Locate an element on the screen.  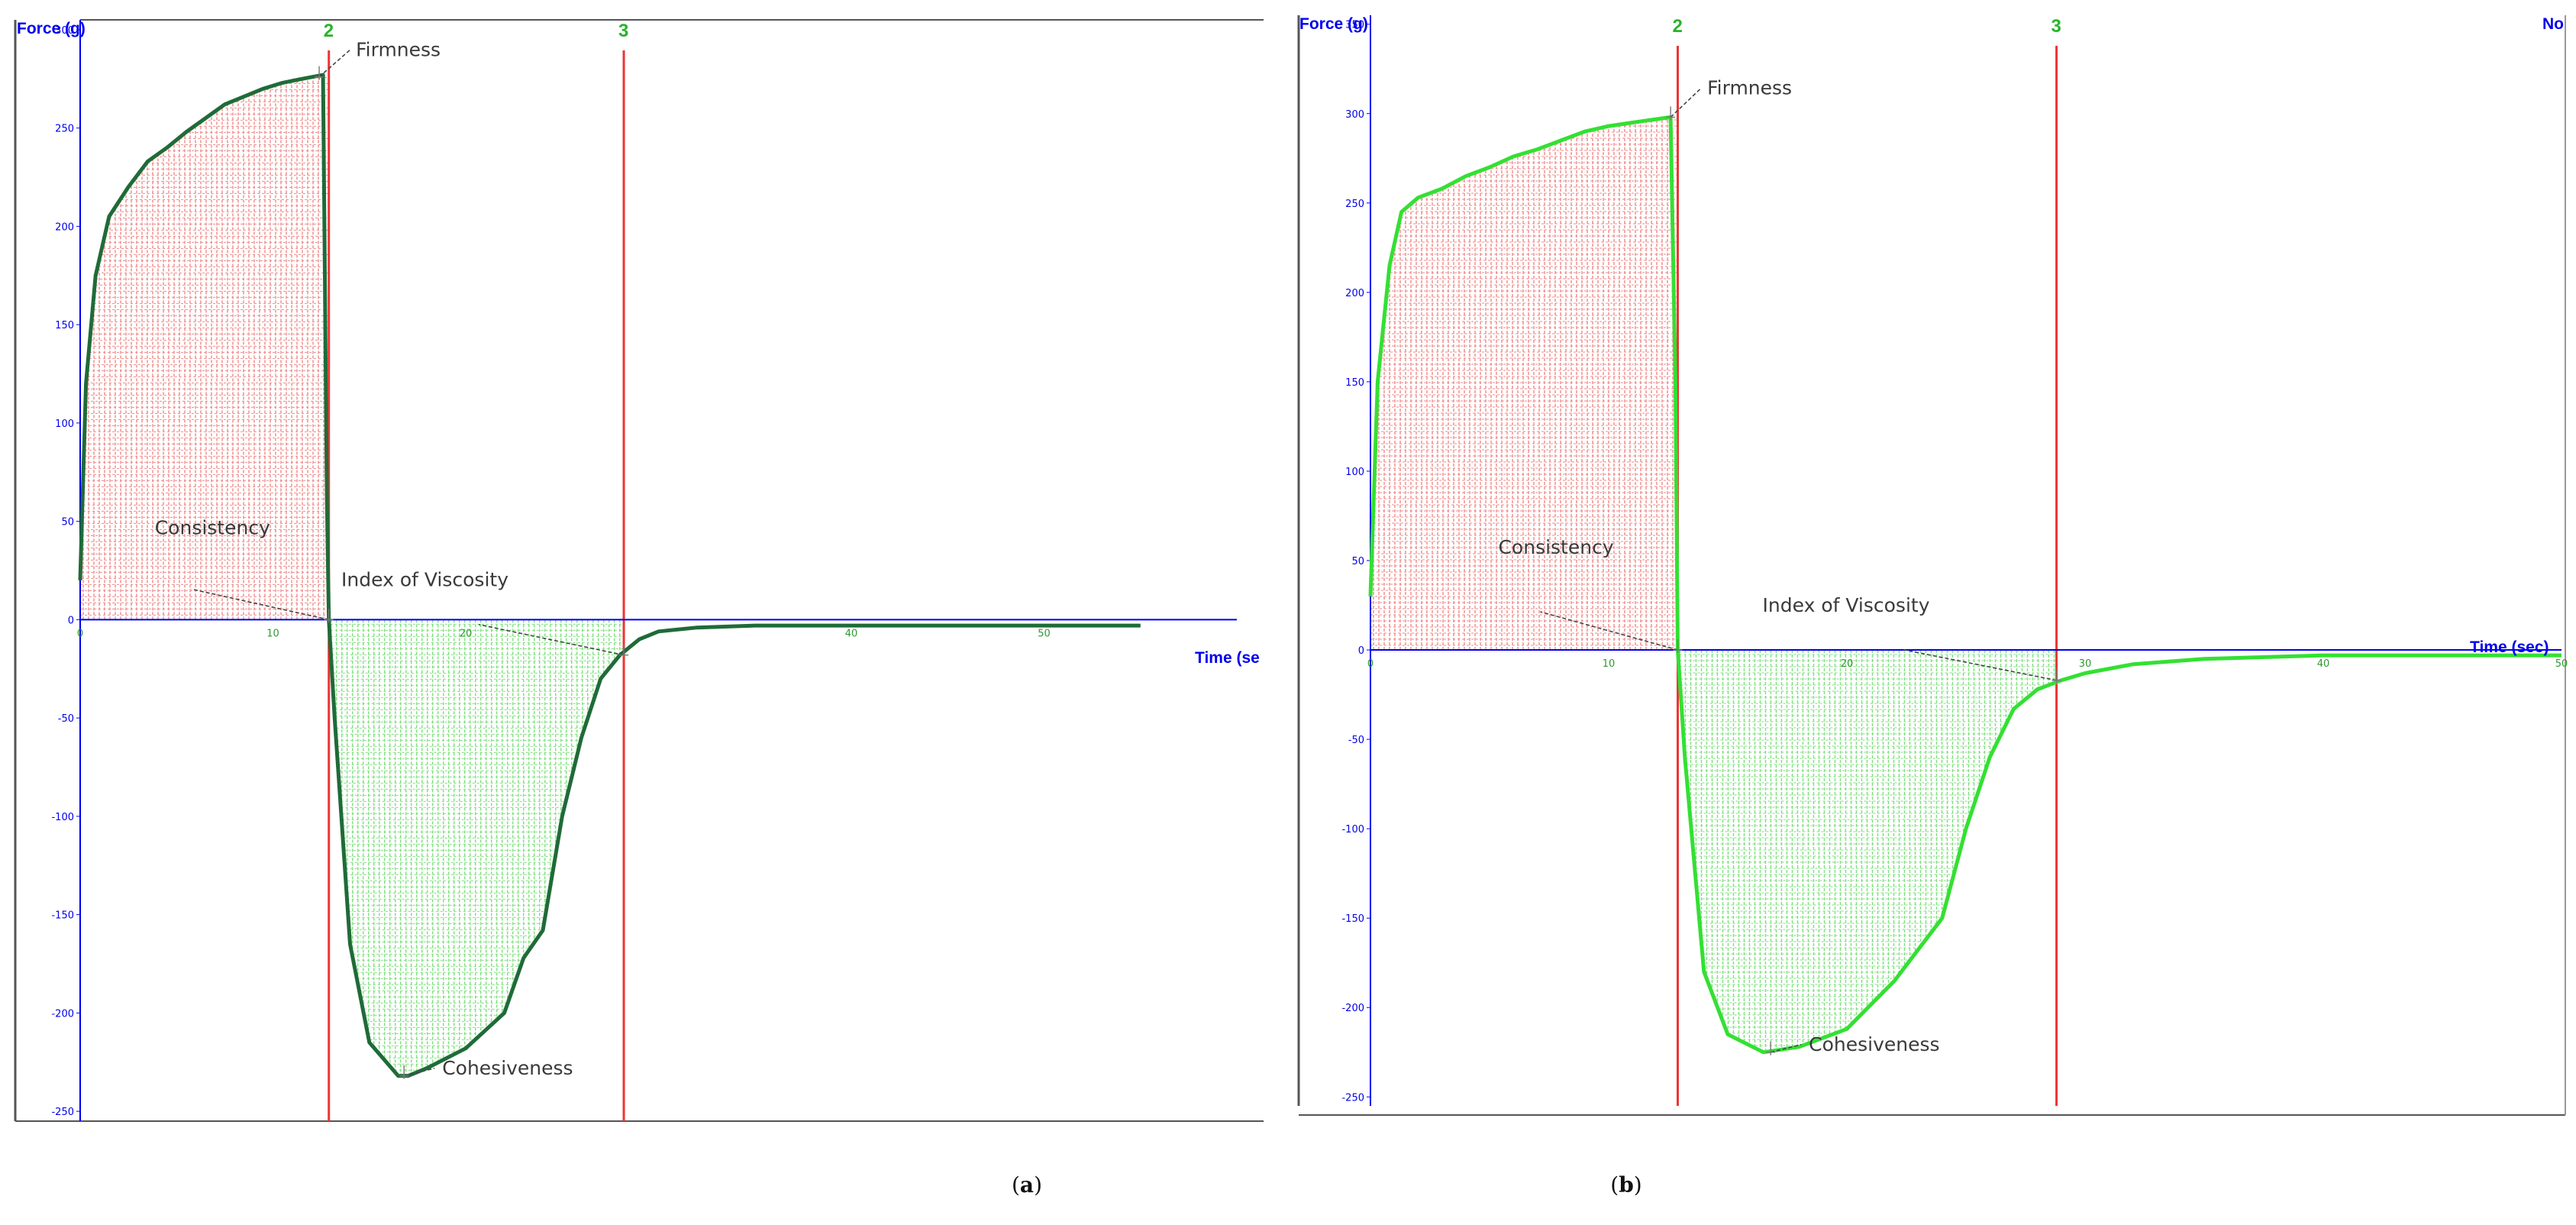
x-tick-labels: 0 10 20 40 50 is located at coordinates (564, 633).